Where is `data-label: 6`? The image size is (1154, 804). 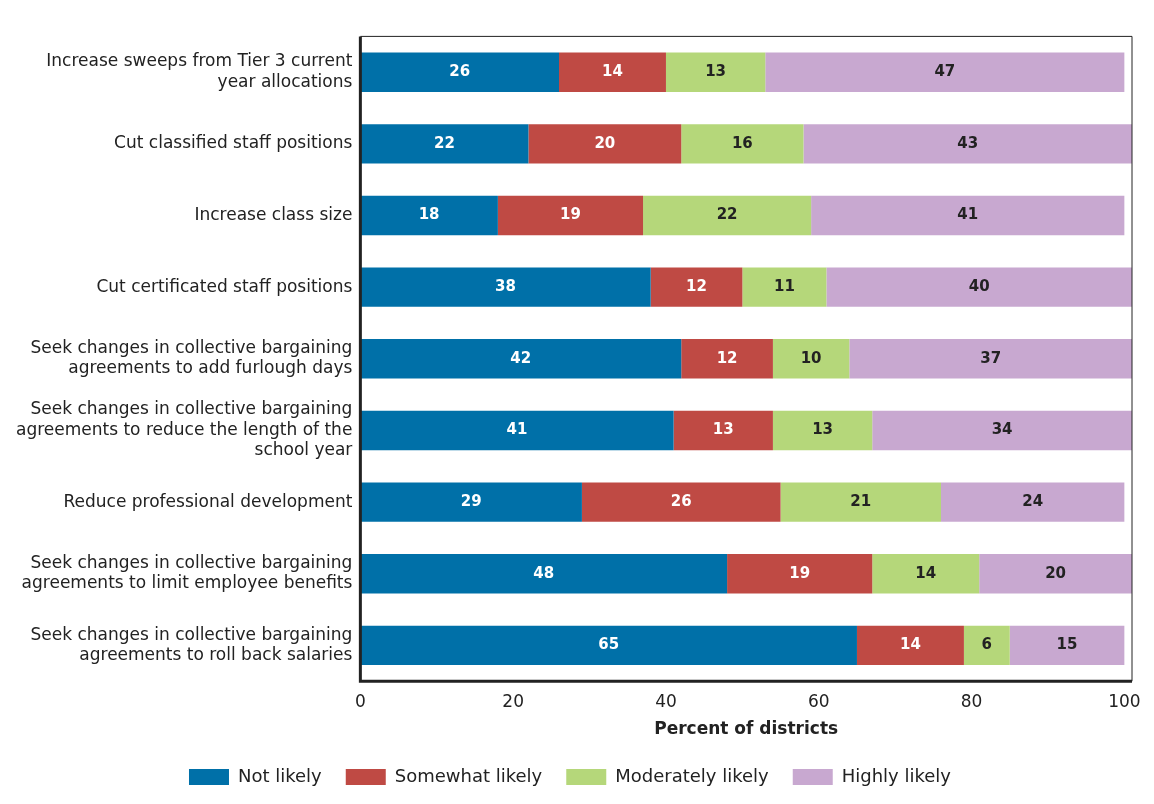 data-label: 6 is located at coordinates (987, 644).